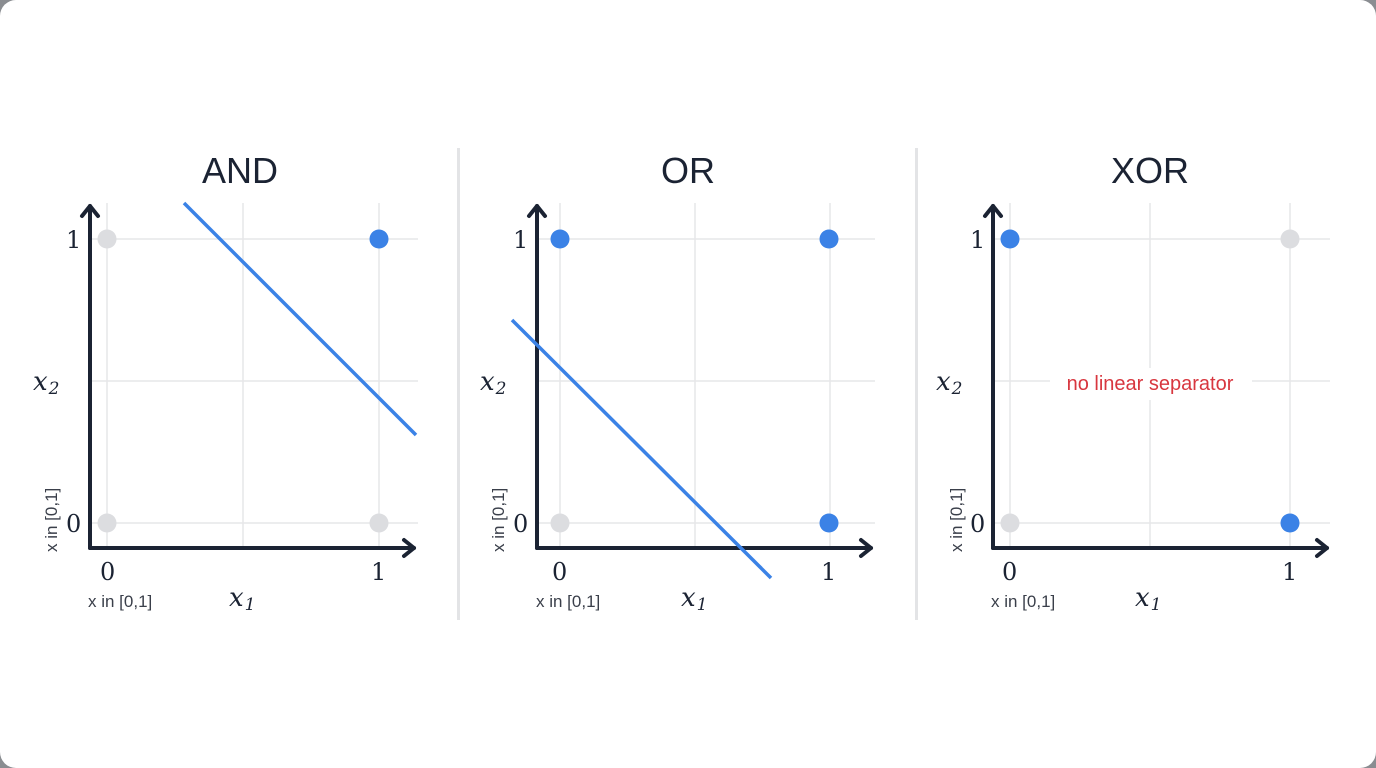 The height and width of the screenshot is (768, 1376). I want to click on panel-title: XOR, so click(1149, 170).